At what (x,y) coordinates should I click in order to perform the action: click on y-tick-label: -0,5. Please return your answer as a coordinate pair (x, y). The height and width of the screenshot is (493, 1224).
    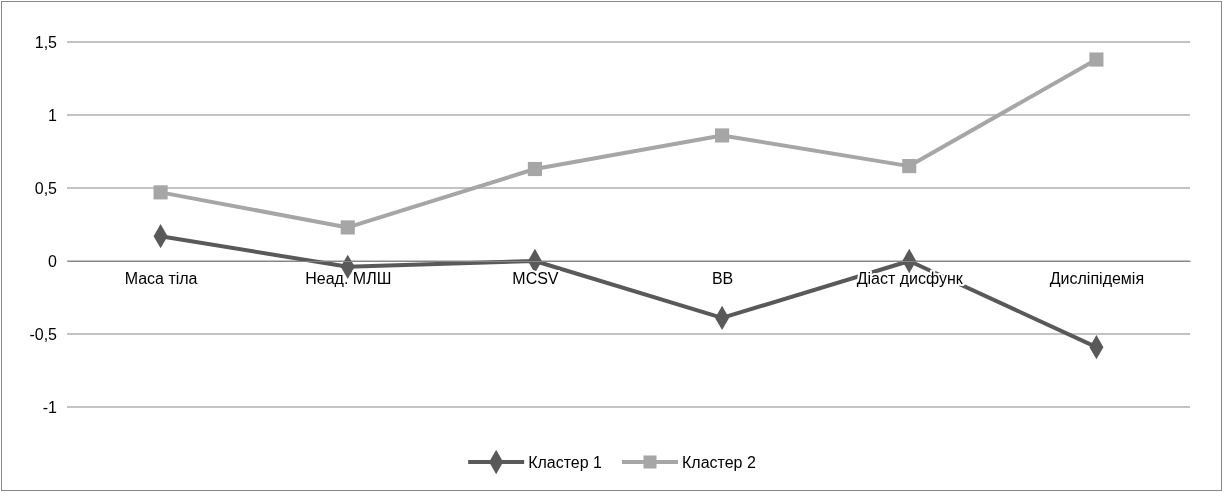
    Looking at the image, I should click on (43, 334).